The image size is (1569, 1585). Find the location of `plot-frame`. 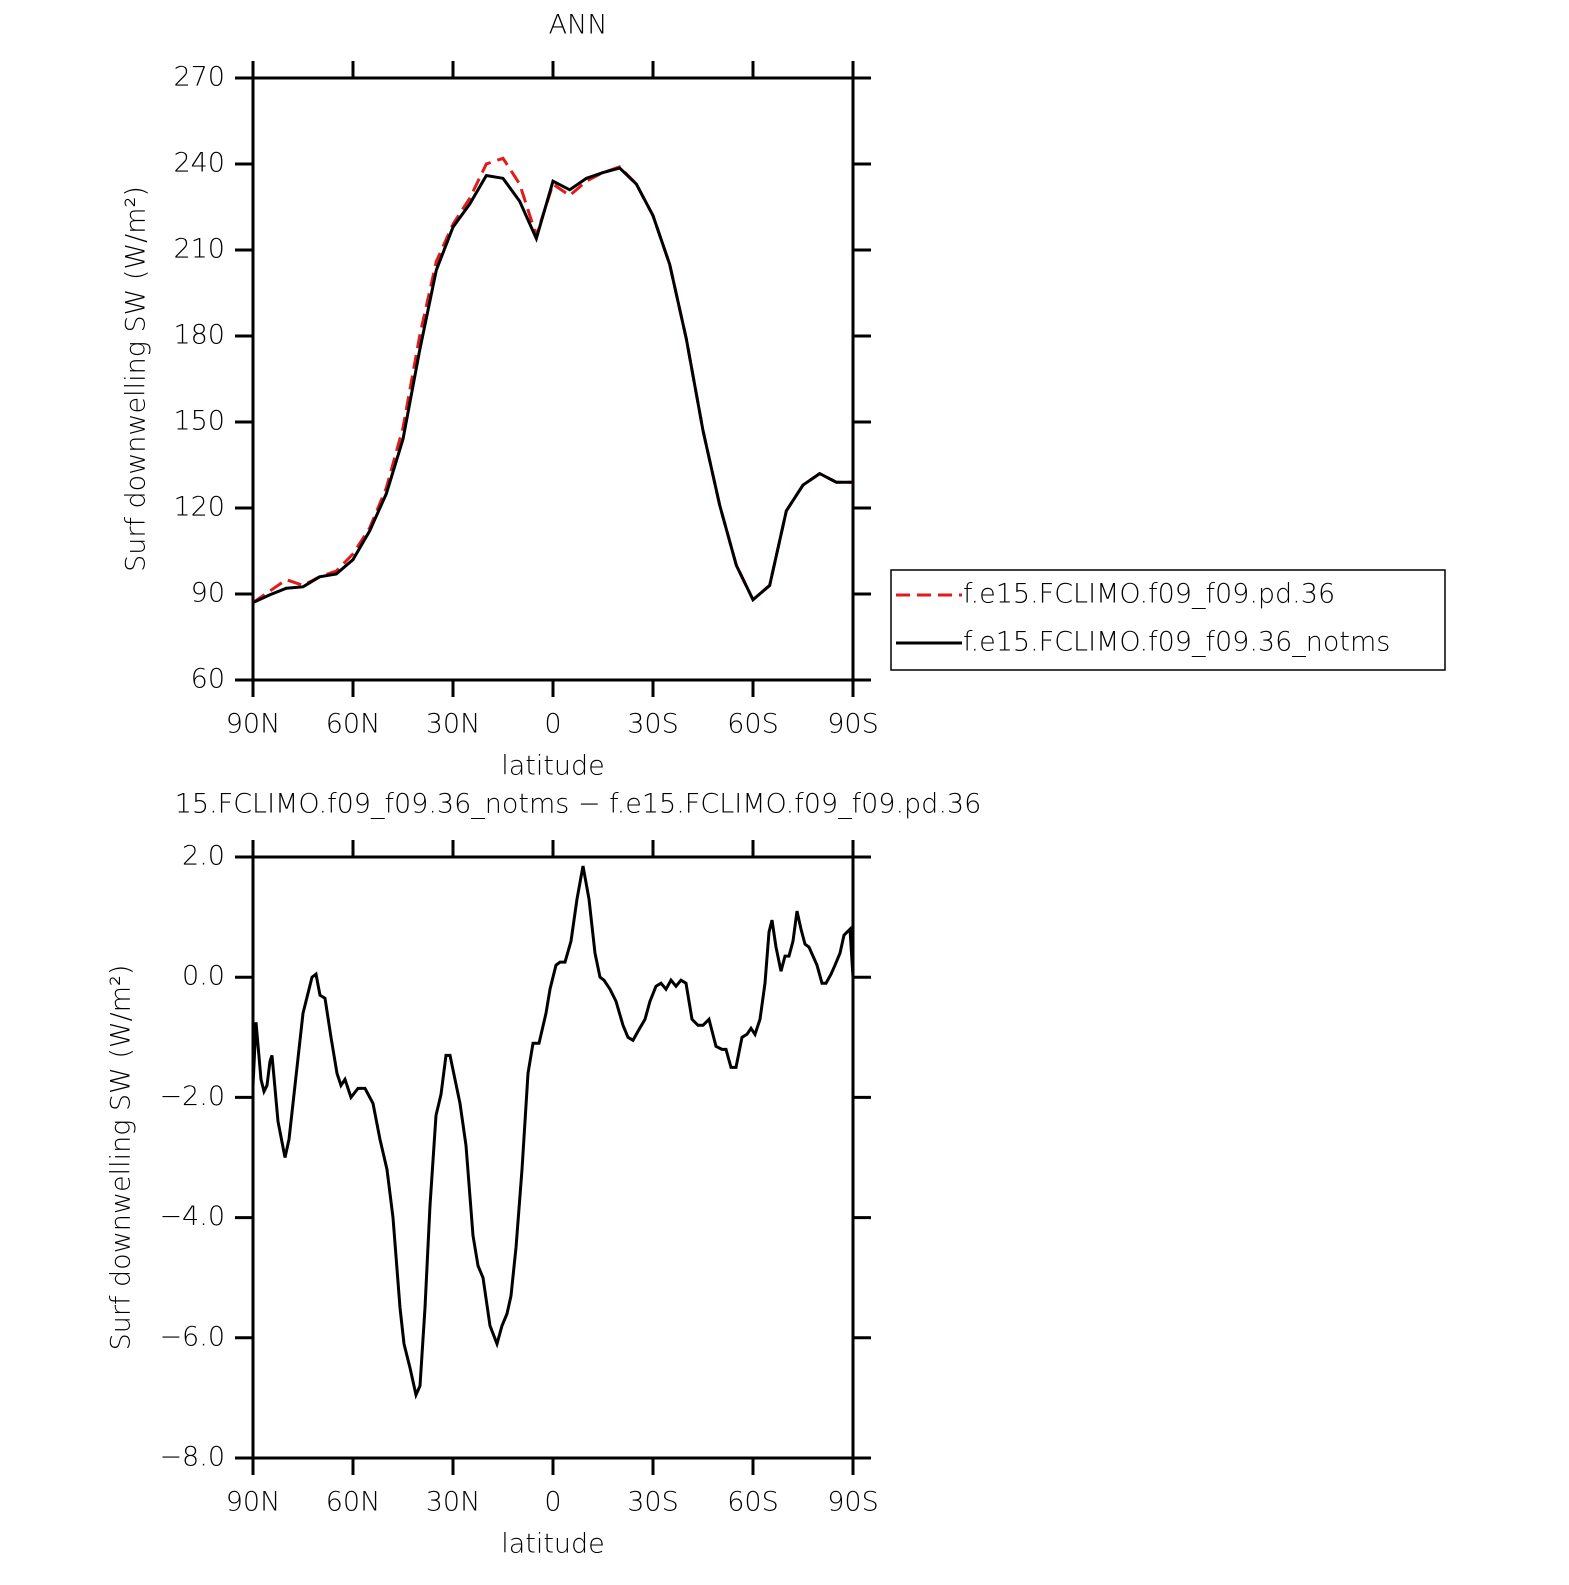

plot-frame is located at coordinates (553, 1157).